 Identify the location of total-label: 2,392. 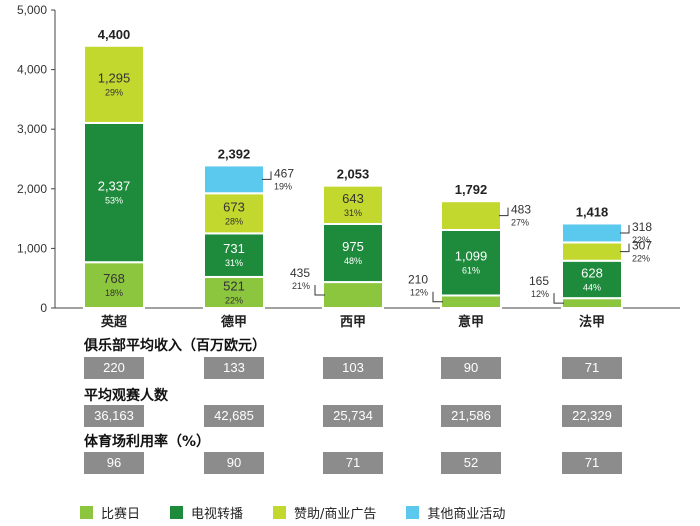
(234, 153).